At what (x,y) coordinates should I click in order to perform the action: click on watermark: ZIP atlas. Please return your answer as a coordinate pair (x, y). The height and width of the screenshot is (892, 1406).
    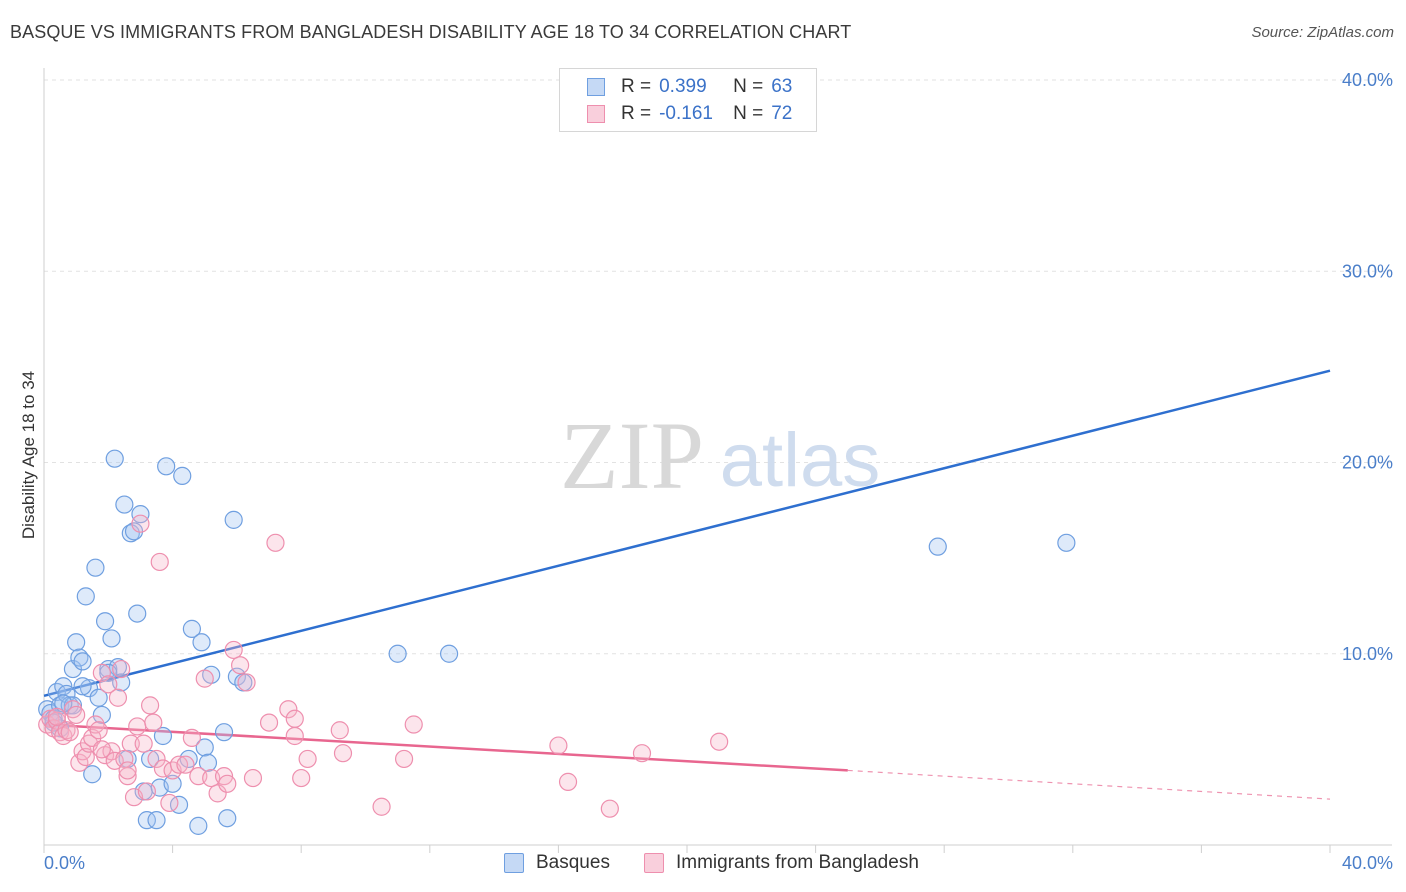
    Looking at the image, I should click on (720, 455).